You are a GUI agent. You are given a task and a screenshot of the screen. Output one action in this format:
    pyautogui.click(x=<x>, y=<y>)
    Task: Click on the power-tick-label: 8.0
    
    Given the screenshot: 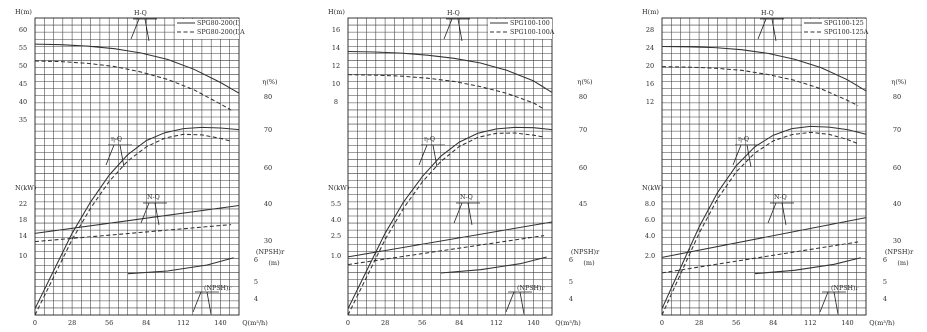 What is the action you would take?
    pyautogui.click(x=650, y=204)
    